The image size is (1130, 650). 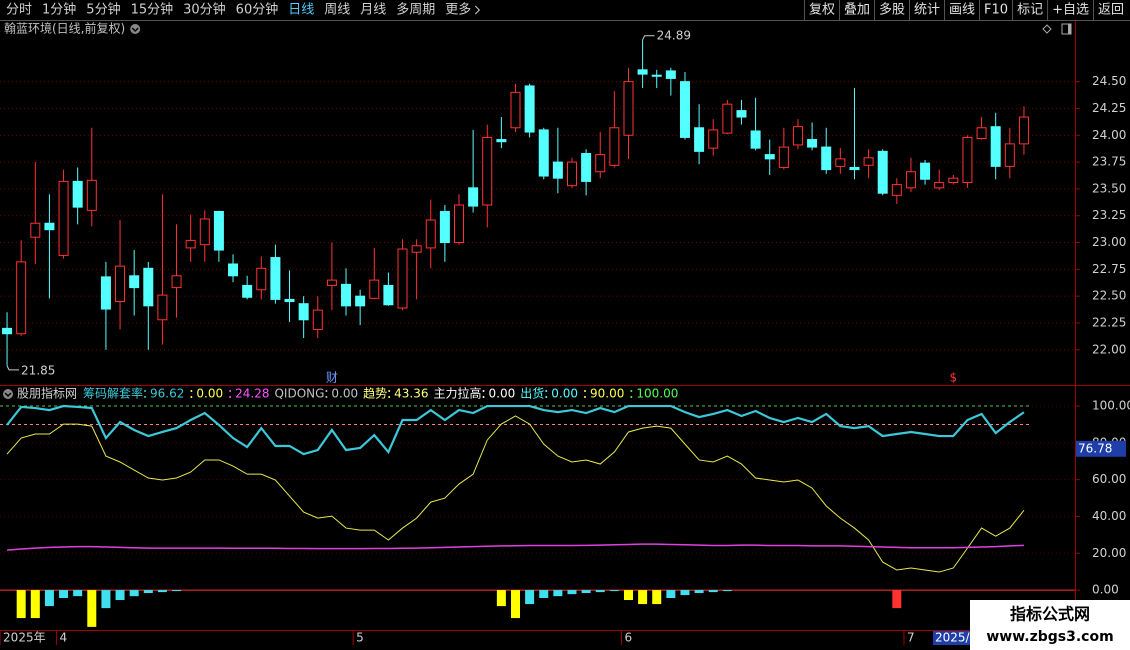 What do you see at coordinates (1070, 10) in the screenshot?
I see `toolbar-button: +自选` at bounding box center [1070, 10].